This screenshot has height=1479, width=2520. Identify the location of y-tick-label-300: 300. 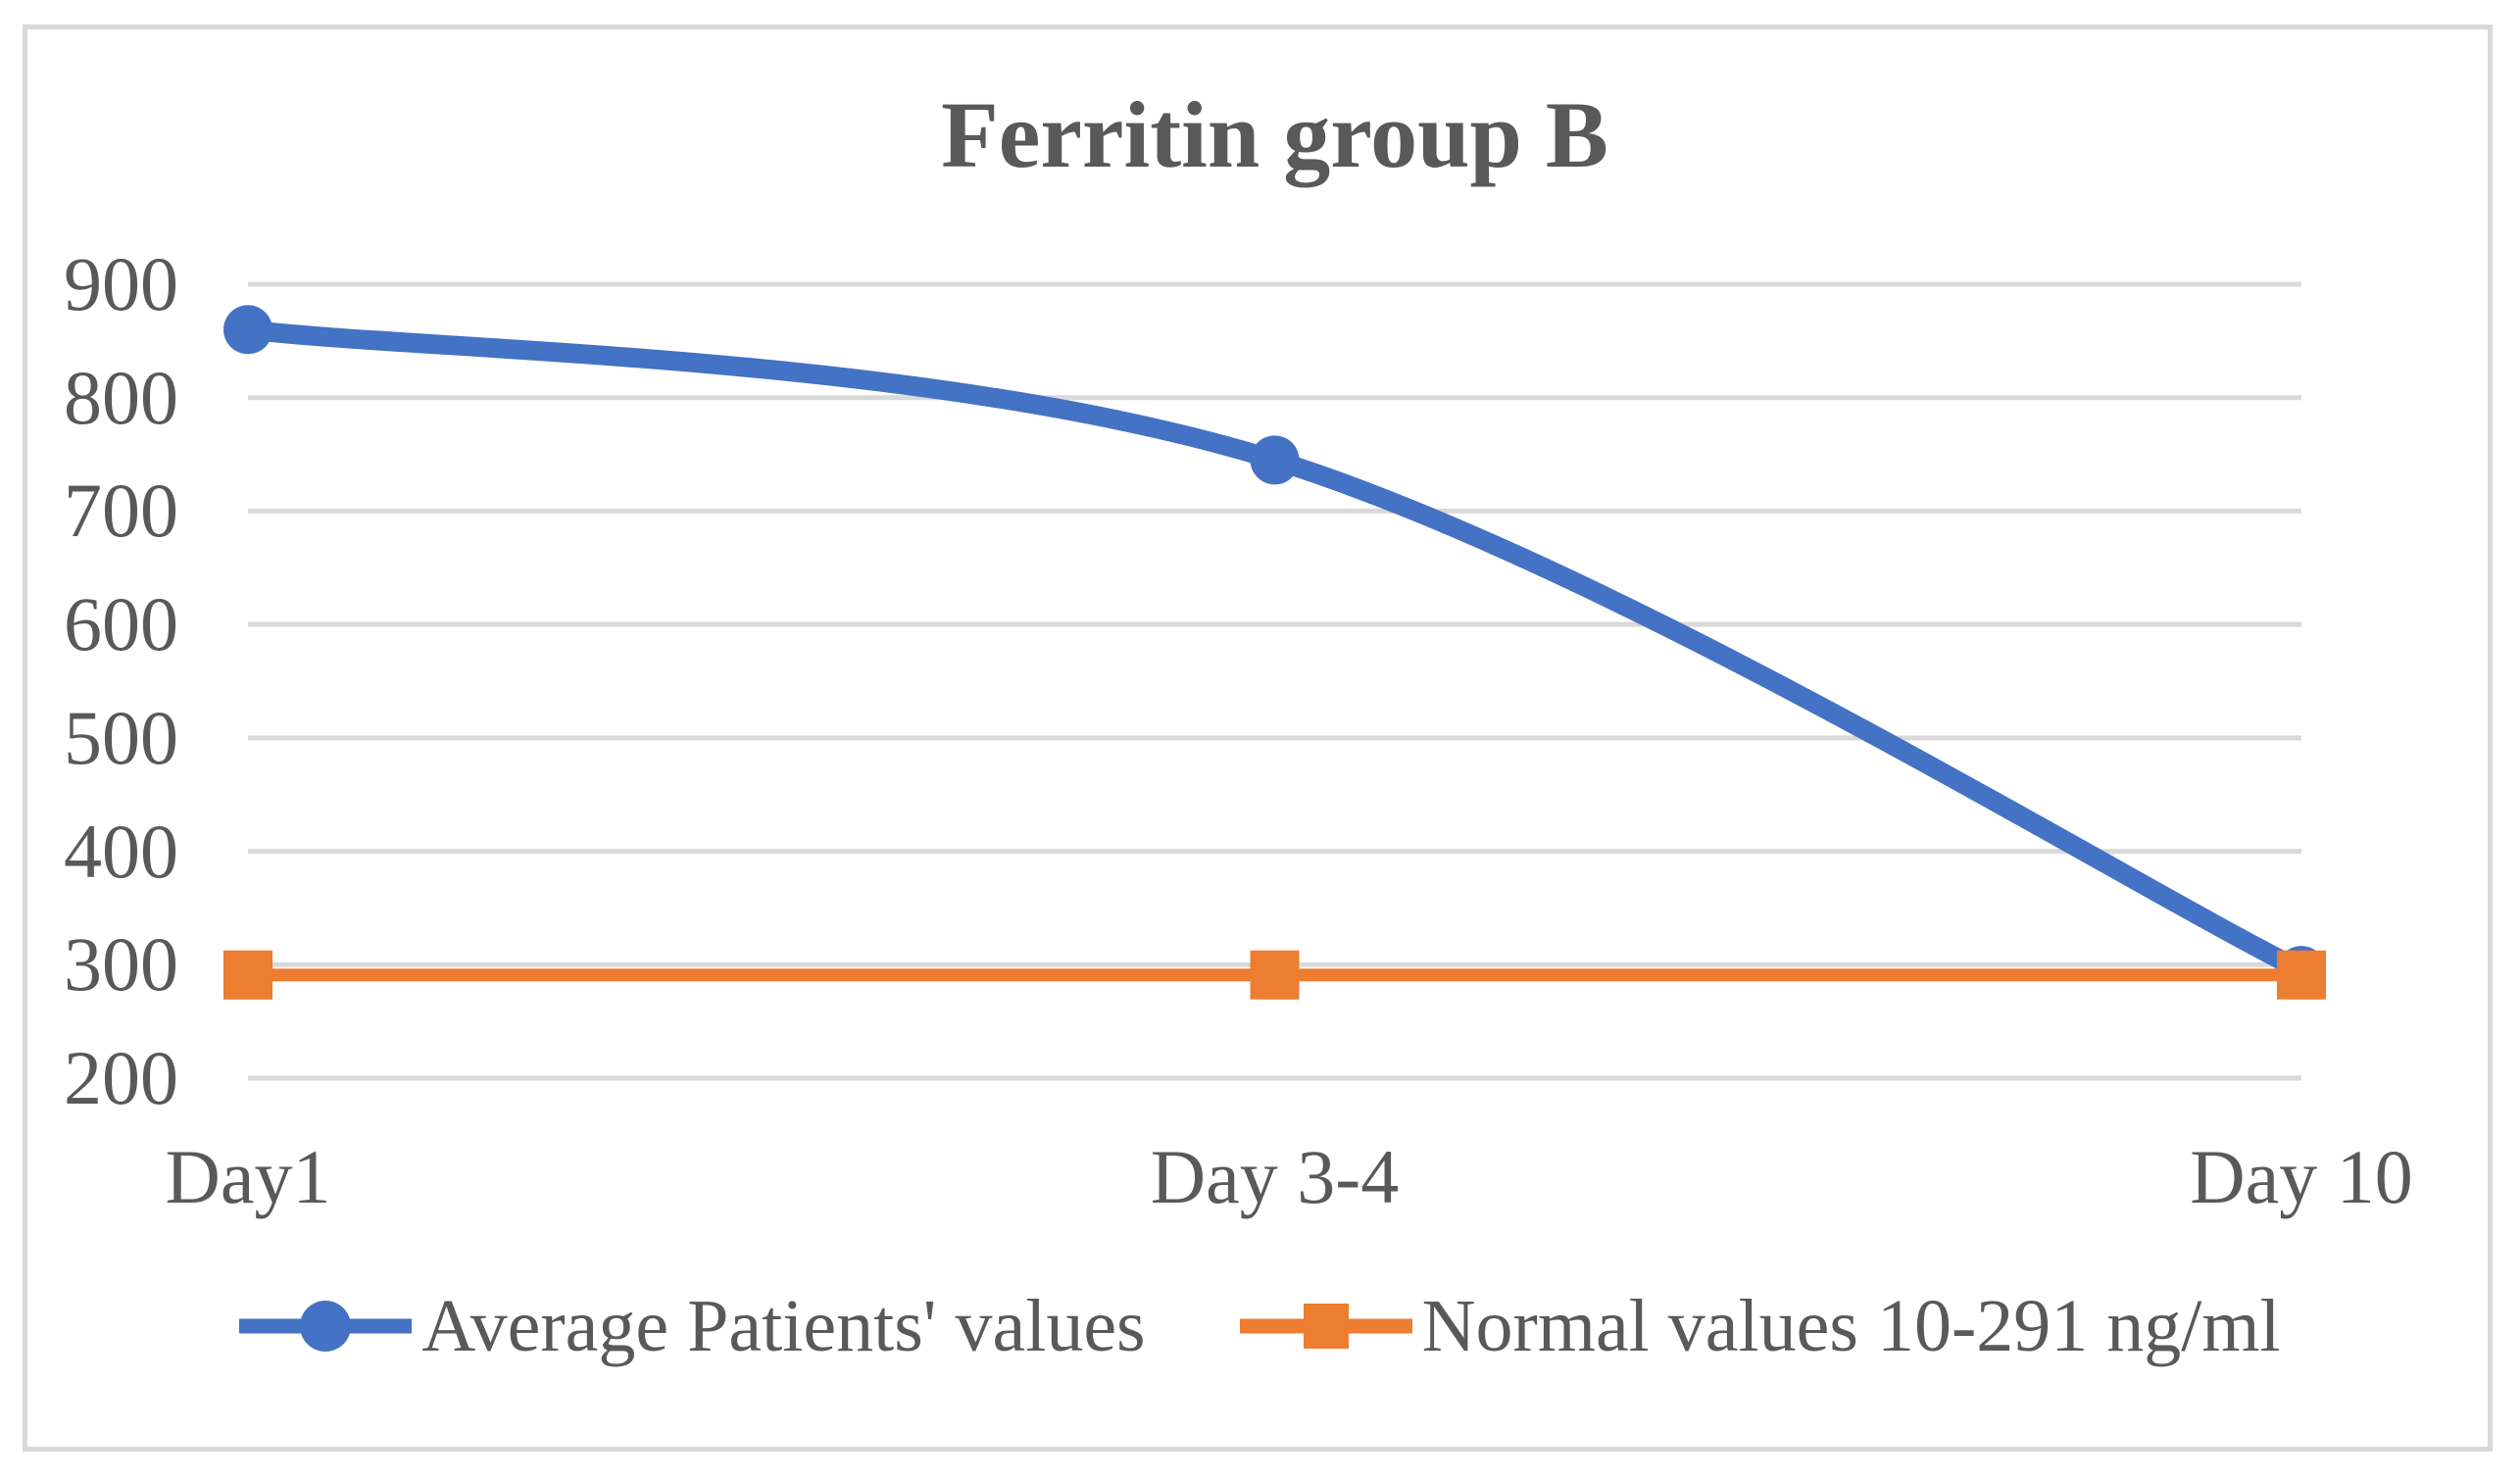
(121, 964).